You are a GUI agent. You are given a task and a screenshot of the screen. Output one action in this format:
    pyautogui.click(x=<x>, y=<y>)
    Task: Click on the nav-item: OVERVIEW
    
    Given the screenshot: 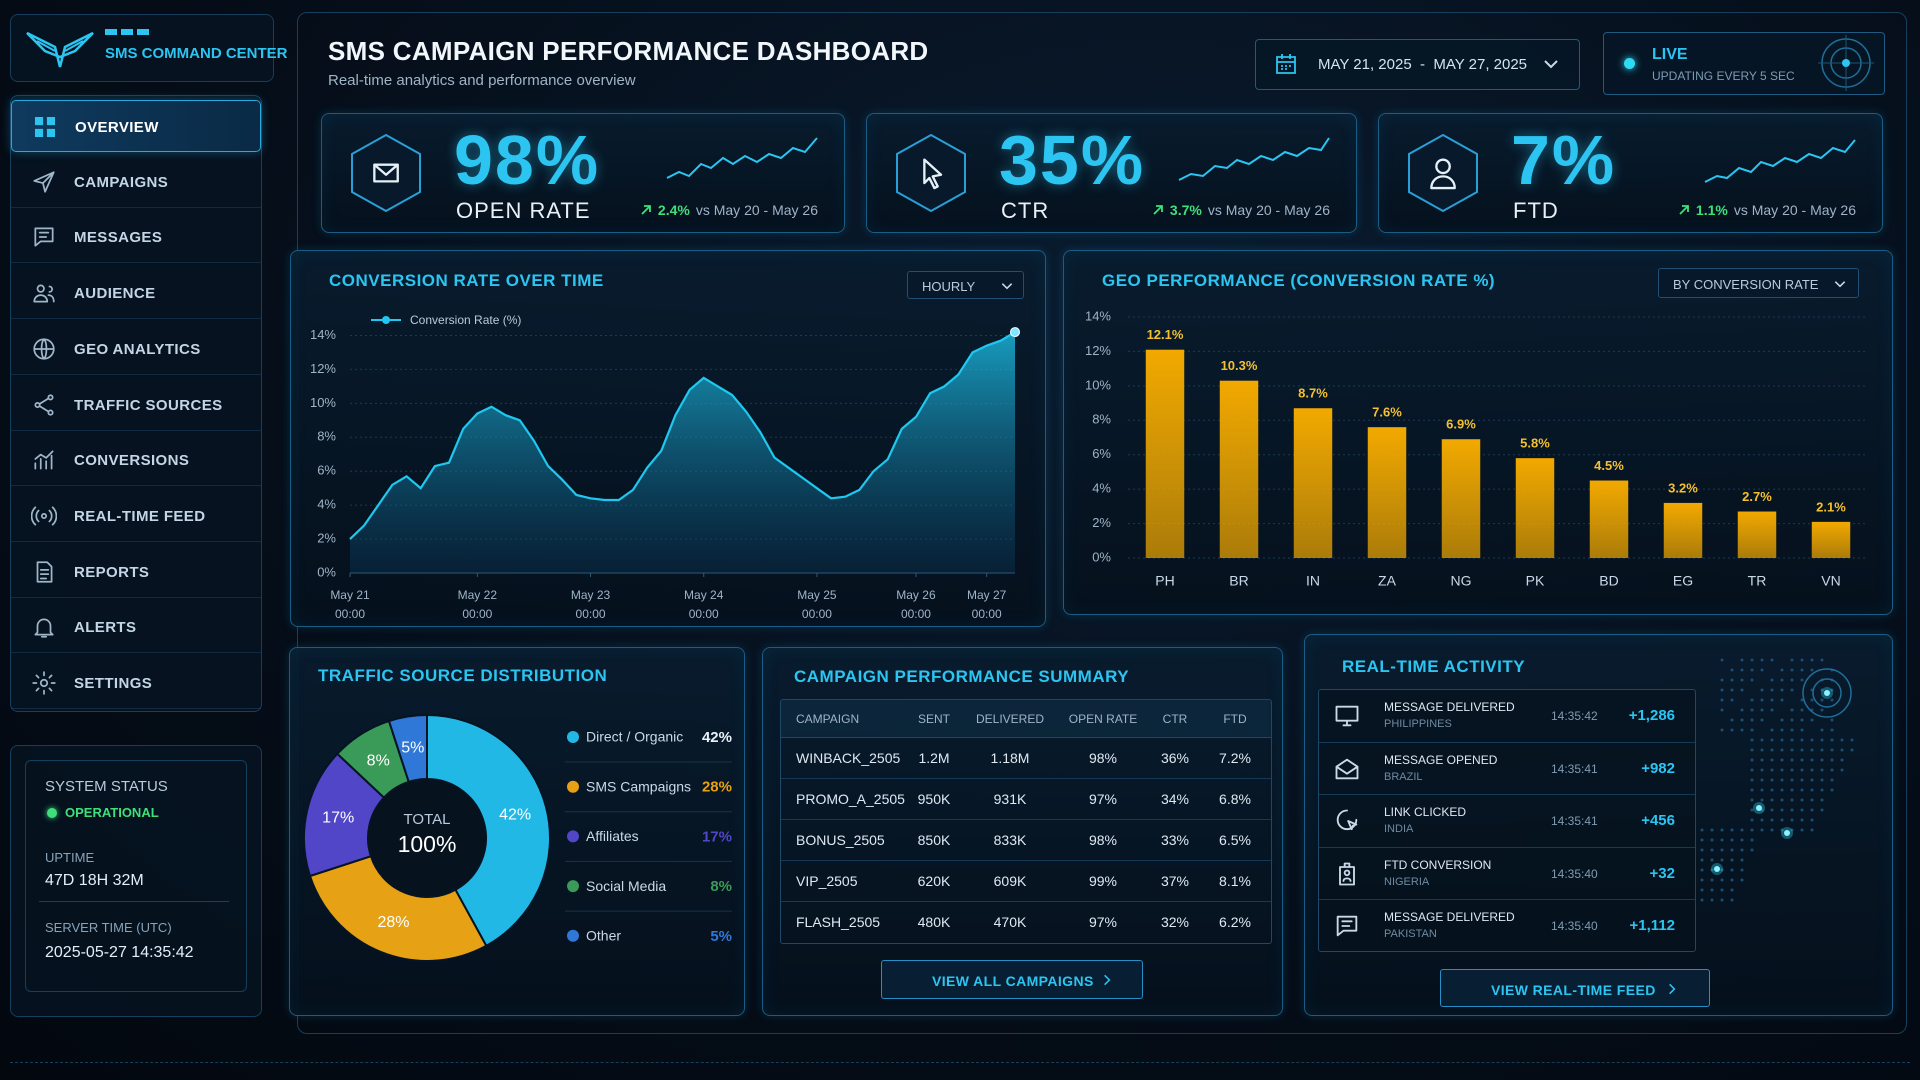 What is the action you would take?
    pyautogui.click(x=136, y=126)
    